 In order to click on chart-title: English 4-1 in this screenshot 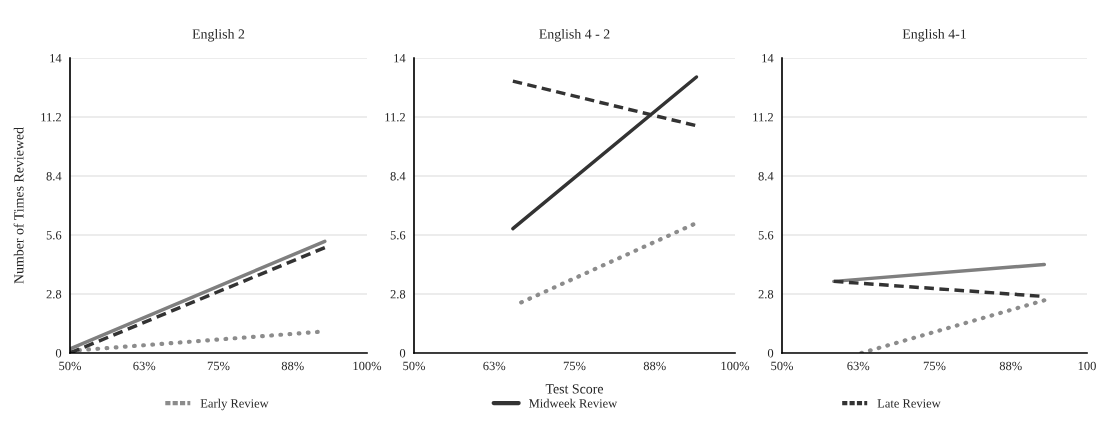, I will do `click(934, 35)`.